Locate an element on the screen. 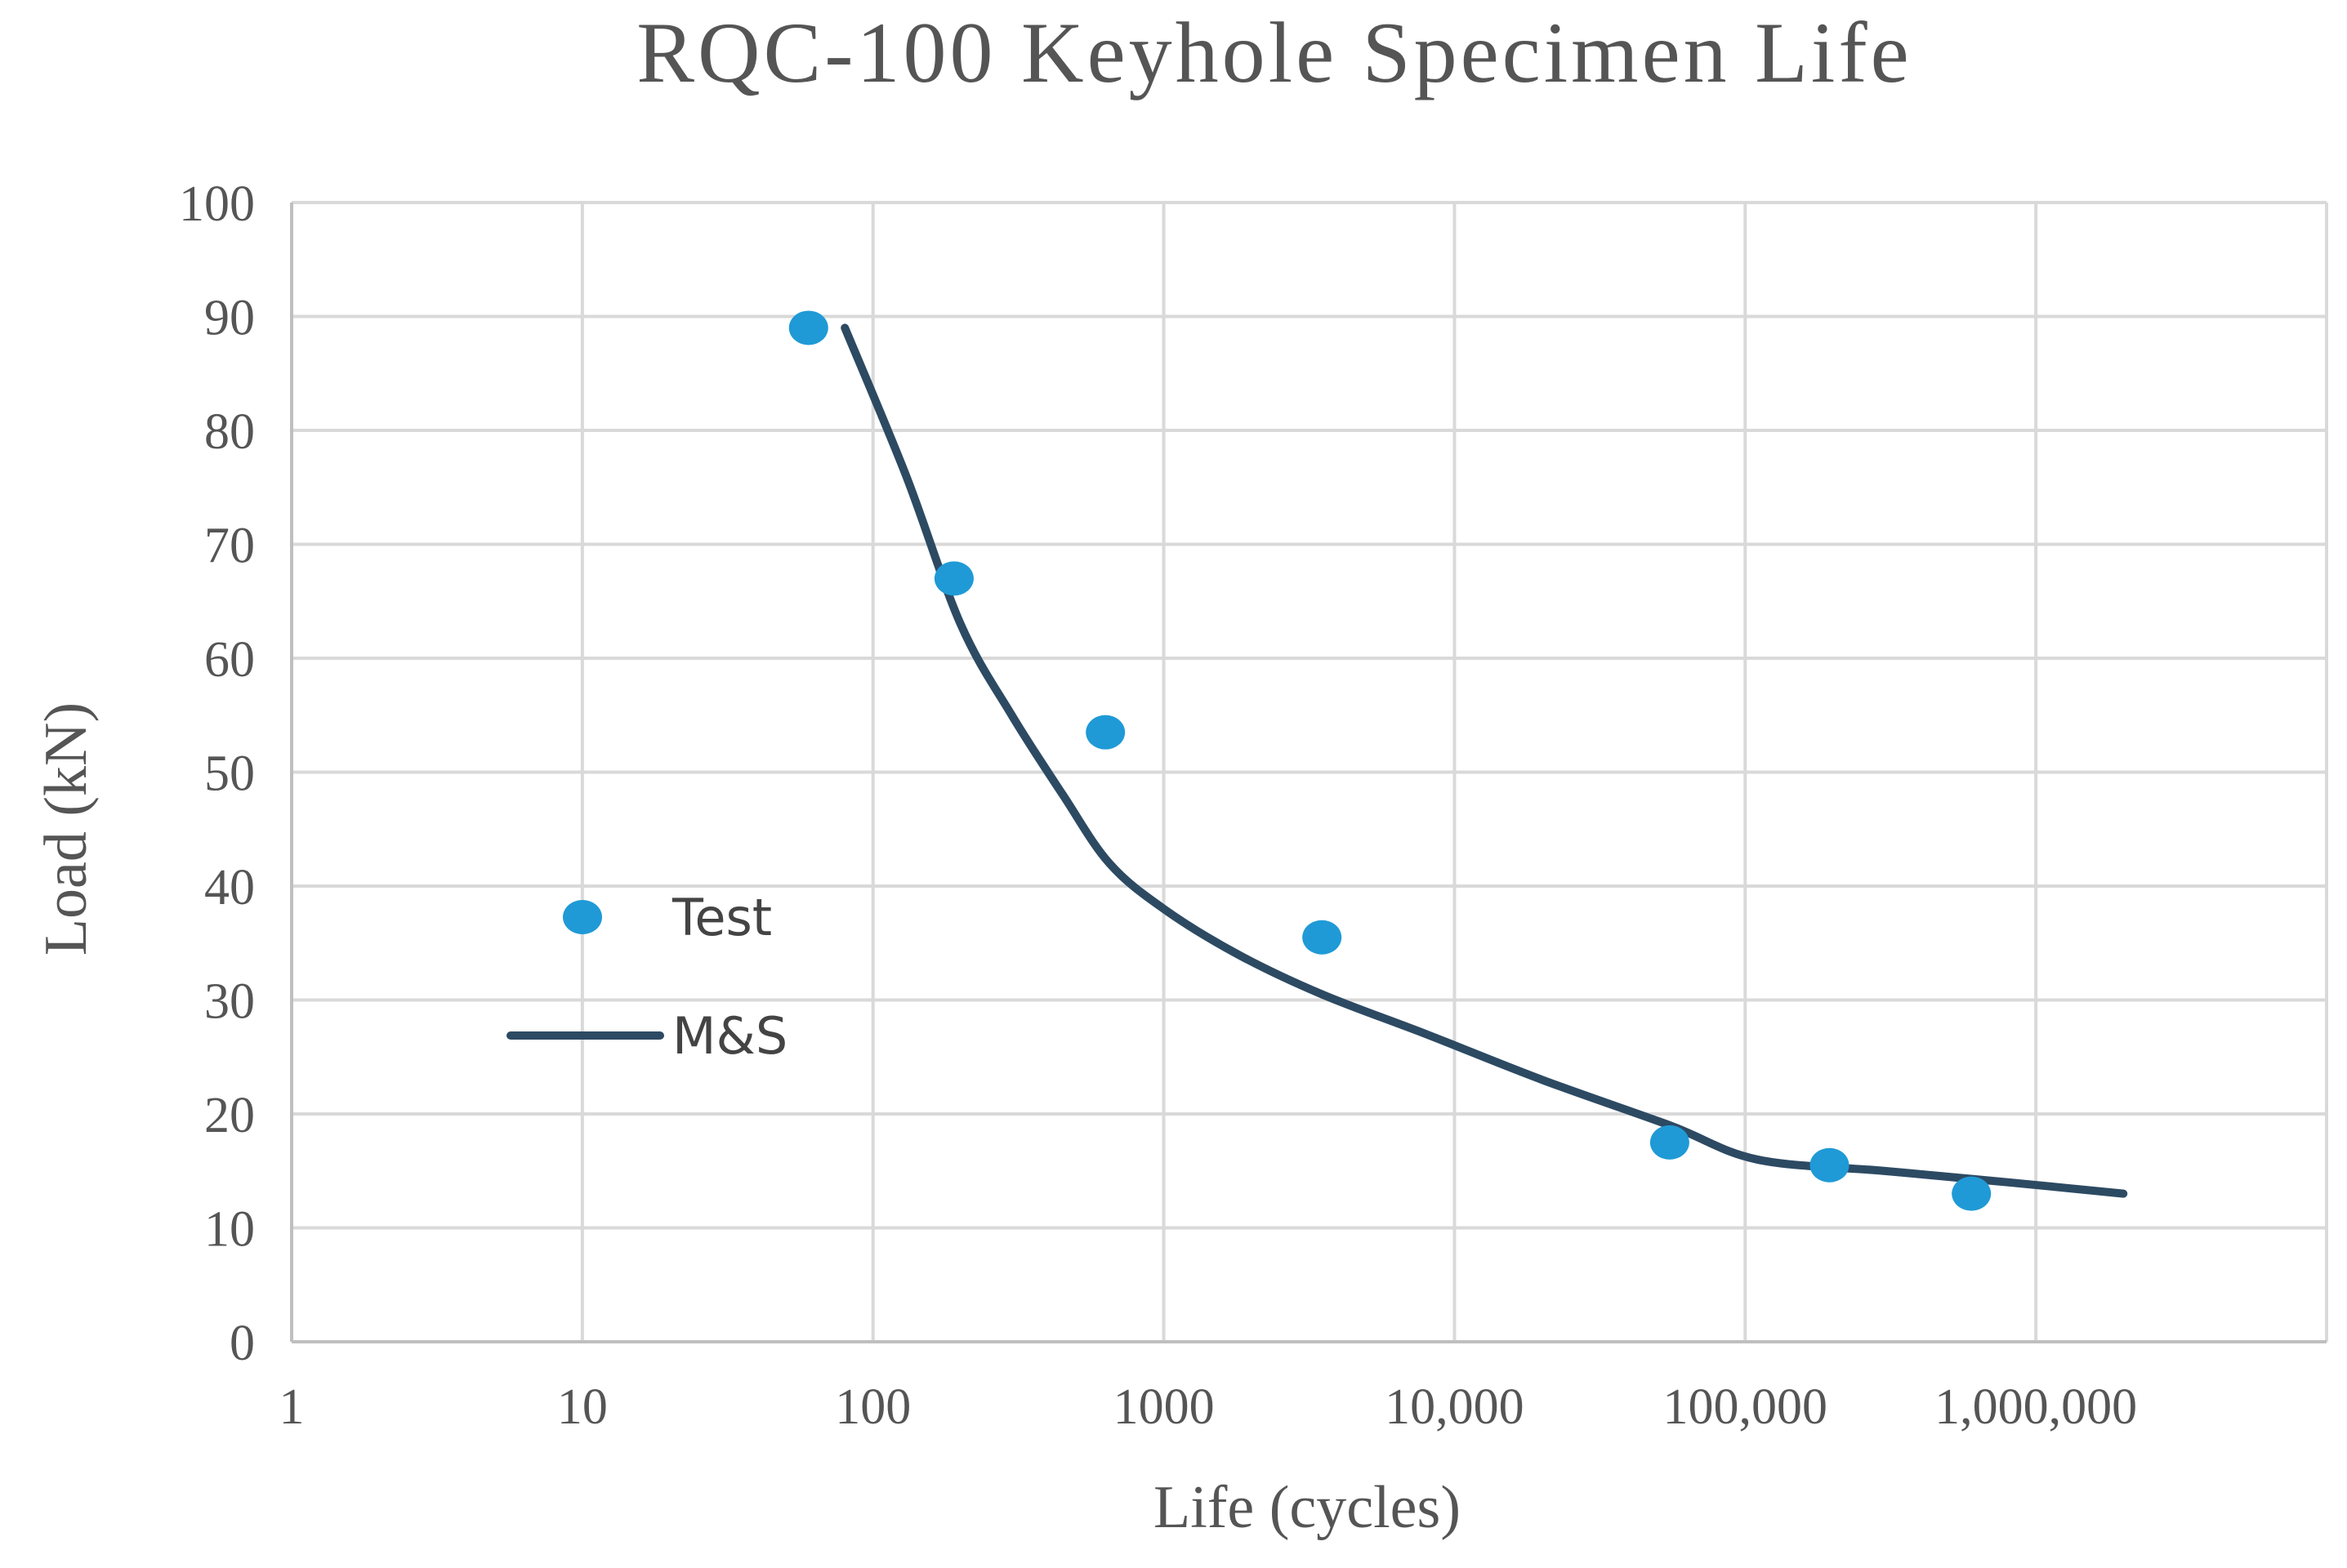 The image size is (2347, 1568). y-tick-label: 90 is located at coordinates (229, 318).